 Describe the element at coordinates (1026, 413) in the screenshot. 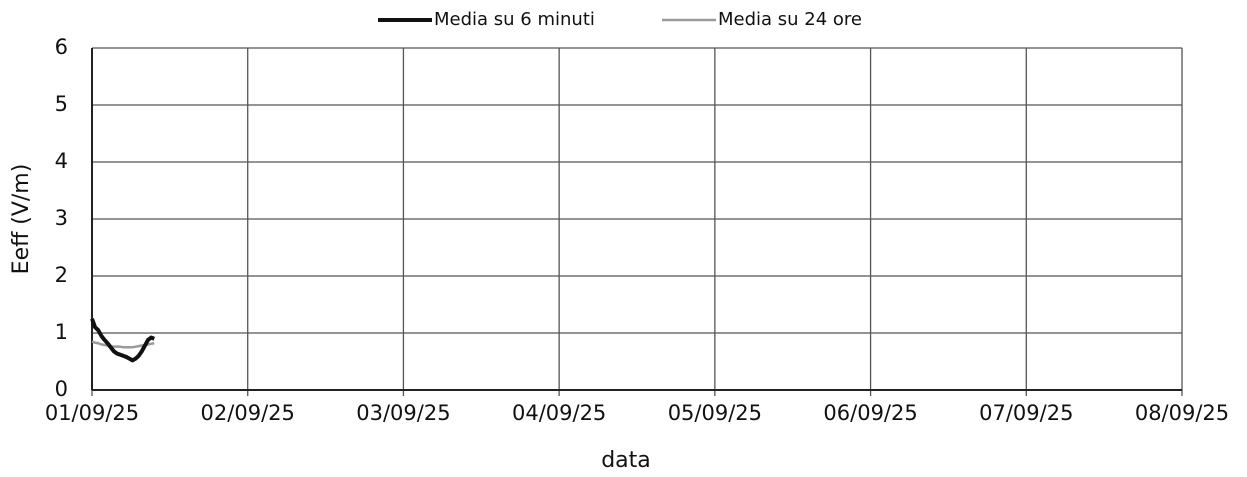

I see `x-tick-label: 07/09/25` at that location.